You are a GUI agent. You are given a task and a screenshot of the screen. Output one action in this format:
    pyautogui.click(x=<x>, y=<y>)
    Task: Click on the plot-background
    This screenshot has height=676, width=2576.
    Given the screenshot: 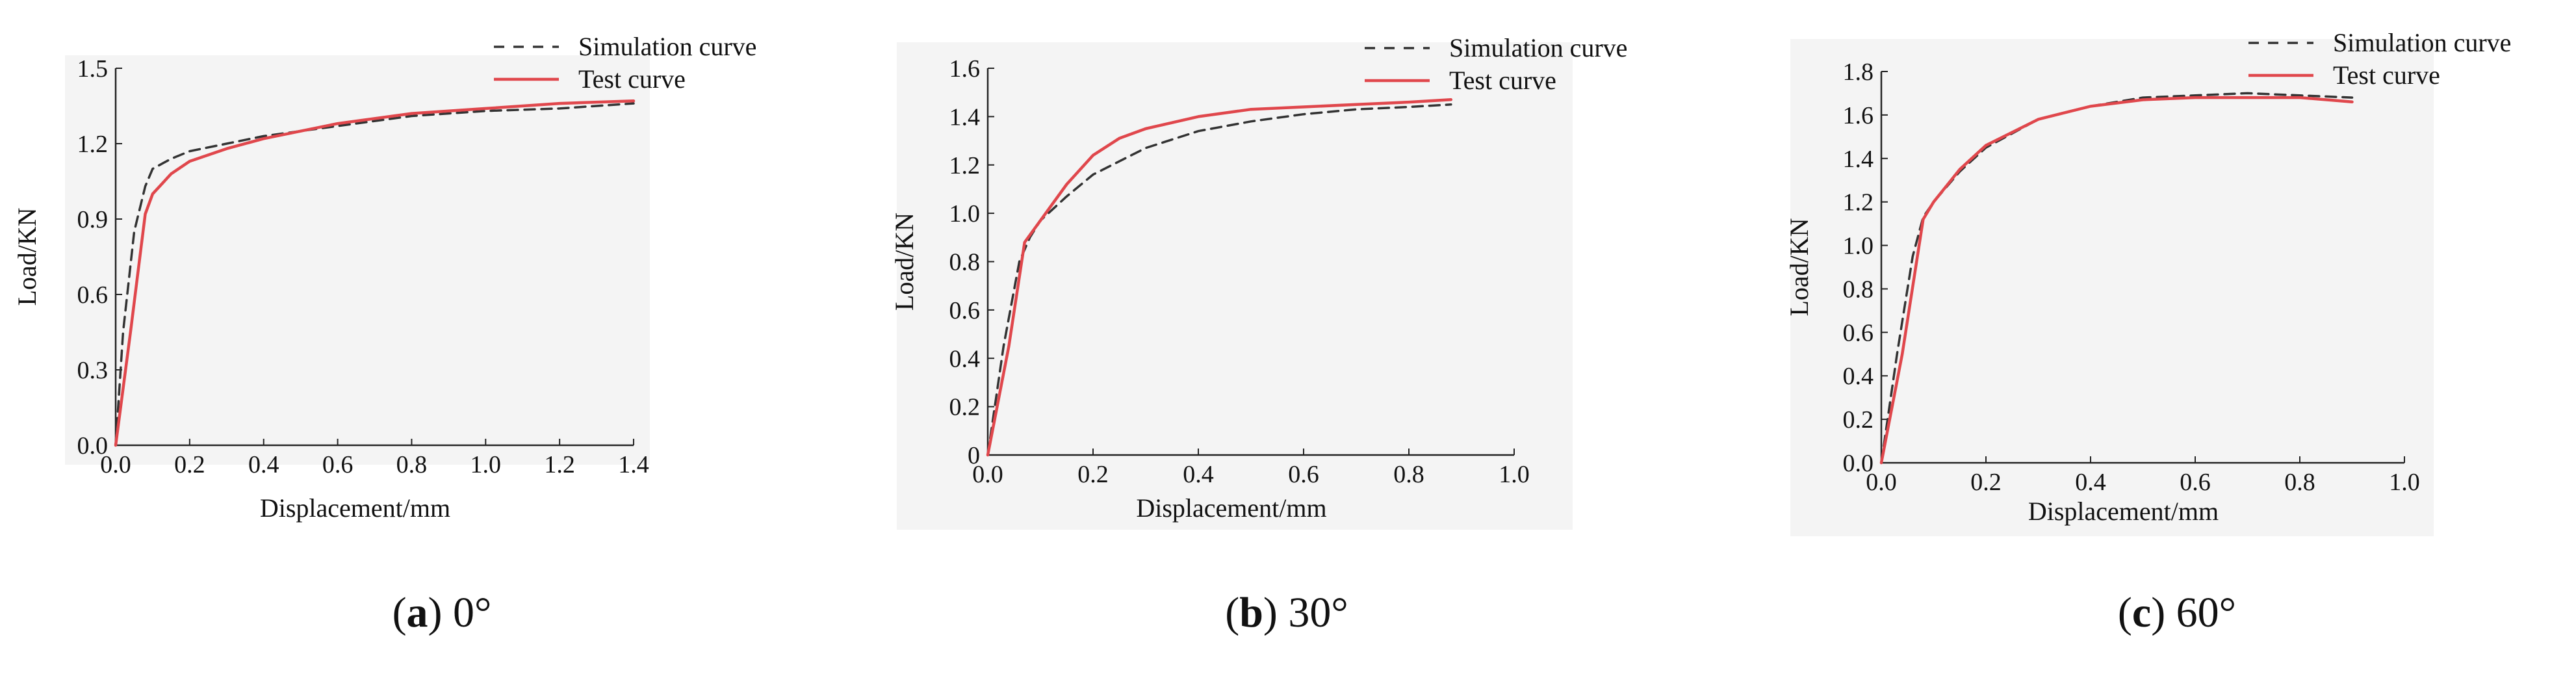 What is the action you would take?
    pyautogui.click(x=357, y=260)
    